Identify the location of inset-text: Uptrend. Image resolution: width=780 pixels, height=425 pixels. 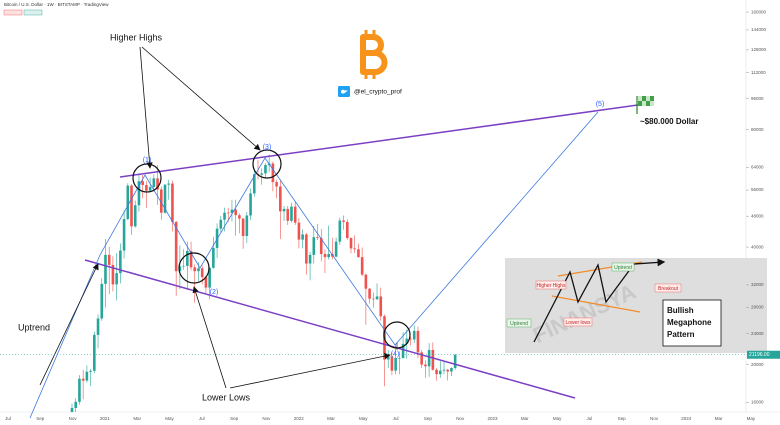
(519, 324).